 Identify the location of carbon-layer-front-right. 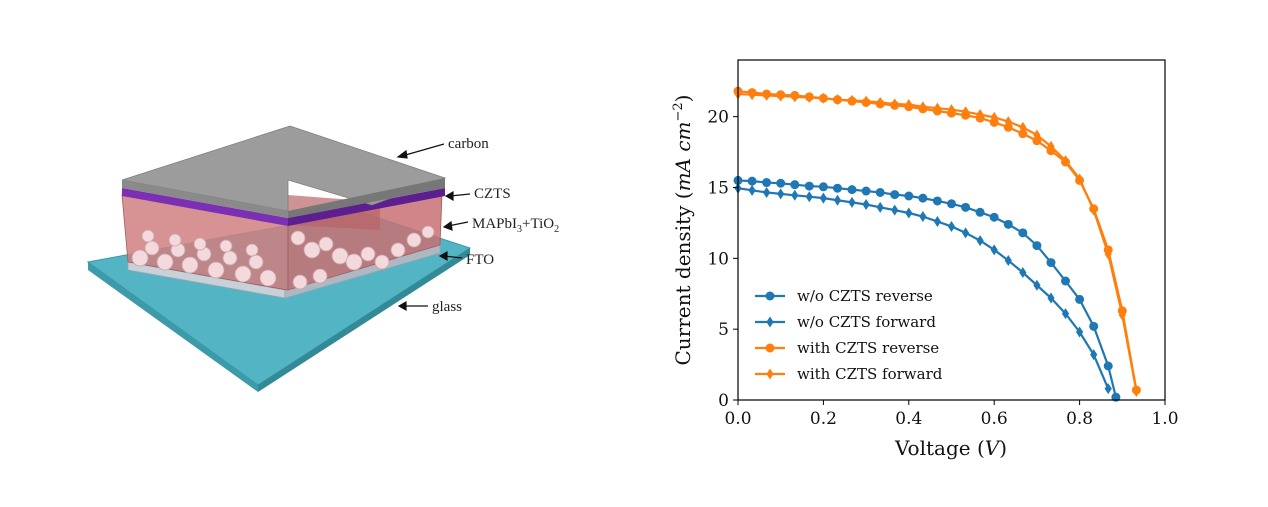
(366, 198).